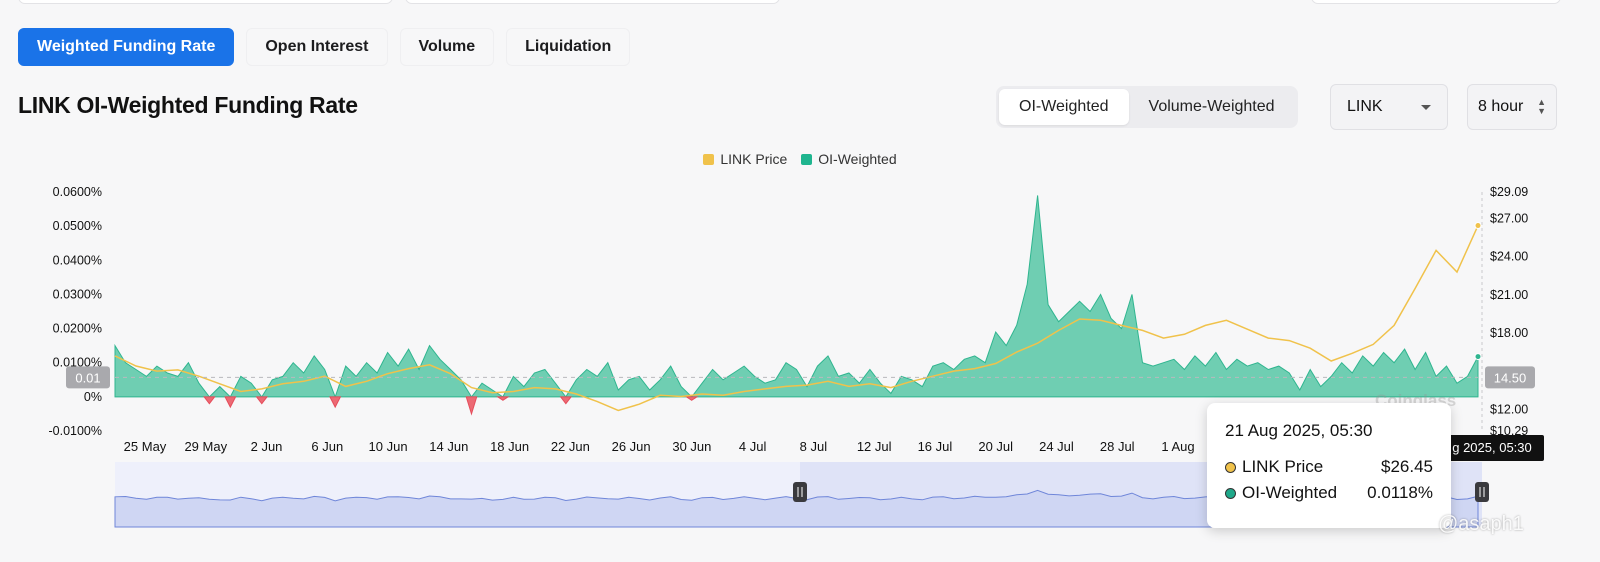 The height and width of the screenshot is (562, 1600). Describe the element at coordinates (1478, 357) in the screenshot. I see `funding-endpoint-marker` at that location.